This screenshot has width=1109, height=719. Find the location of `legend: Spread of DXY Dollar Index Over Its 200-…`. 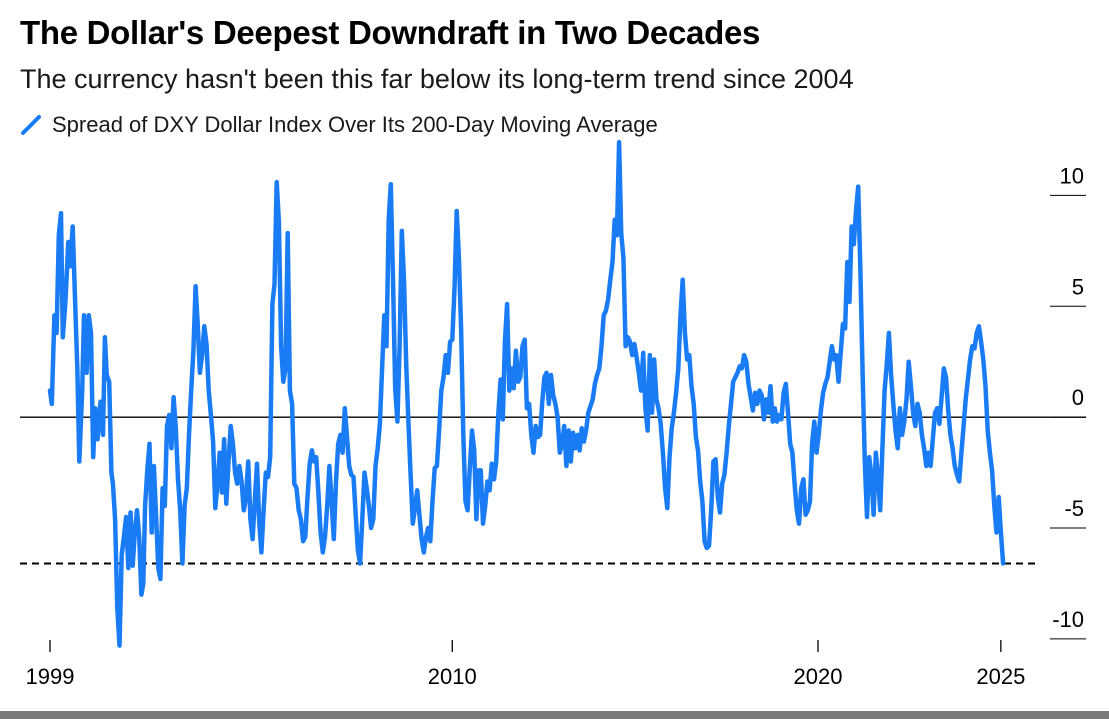

legend: Spread of DXY Dollar Index Over Its 200-… is located at coordinates (339, 125).